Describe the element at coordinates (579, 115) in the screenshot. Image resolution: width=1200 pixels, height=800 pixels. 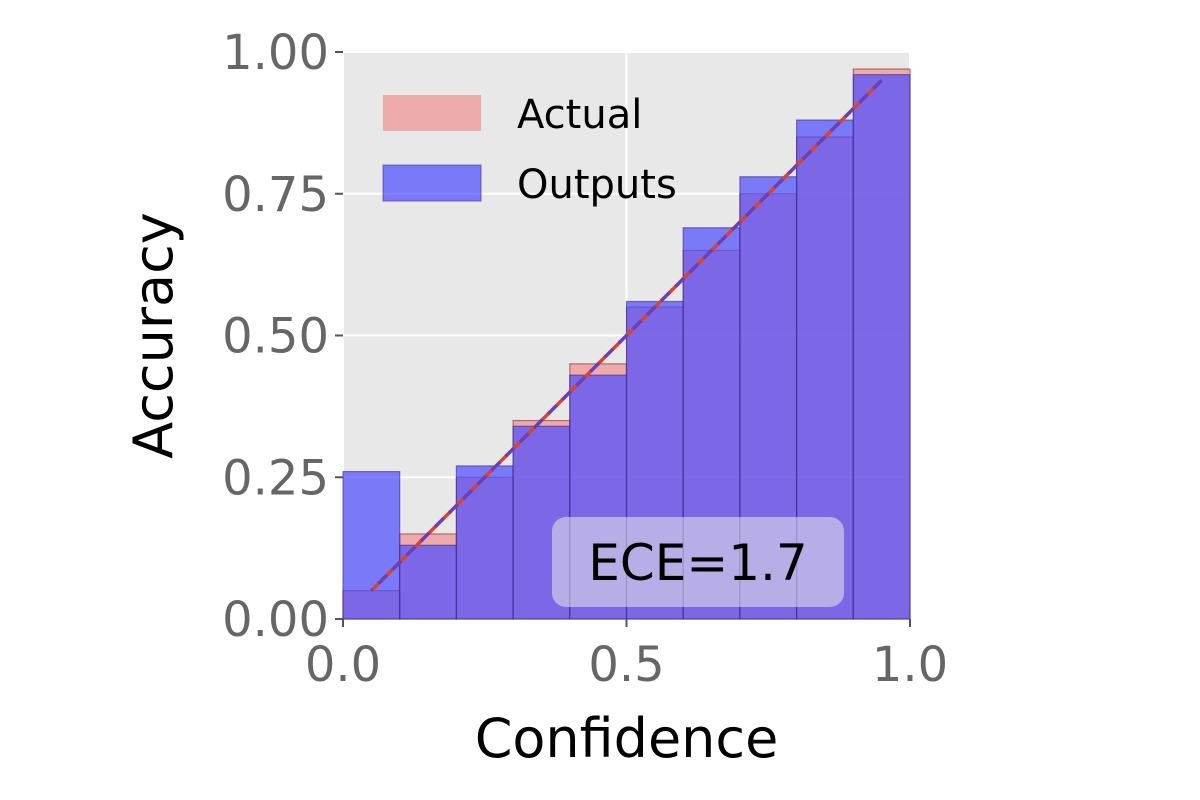
I see `legend-label-actual: Actual` at that location.